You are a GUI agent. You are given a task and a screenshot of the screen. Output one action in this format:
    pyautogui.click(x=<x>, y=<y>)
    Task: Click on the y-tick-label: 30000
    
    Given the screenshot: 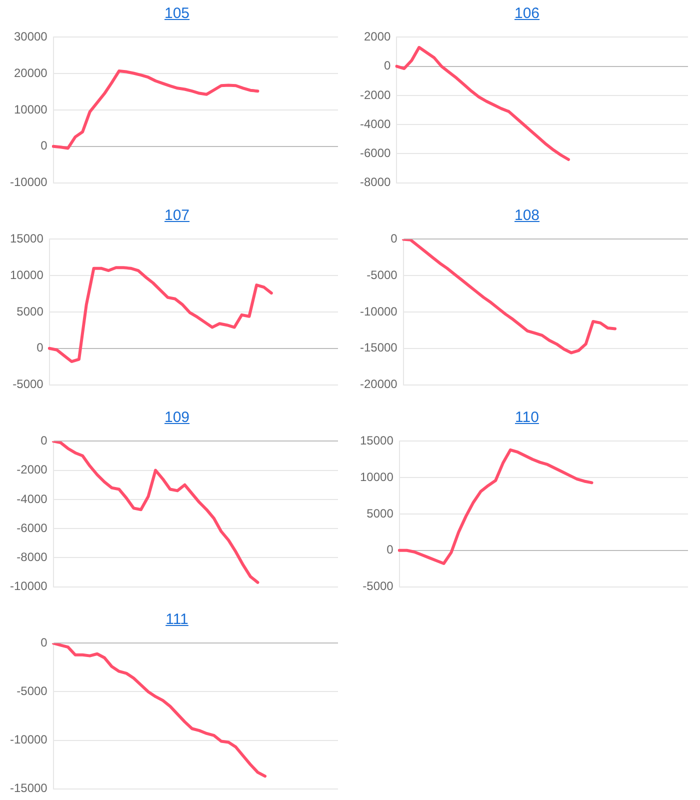 What is the action you would take?
    pyautogui.click(x=31, y=37)
    